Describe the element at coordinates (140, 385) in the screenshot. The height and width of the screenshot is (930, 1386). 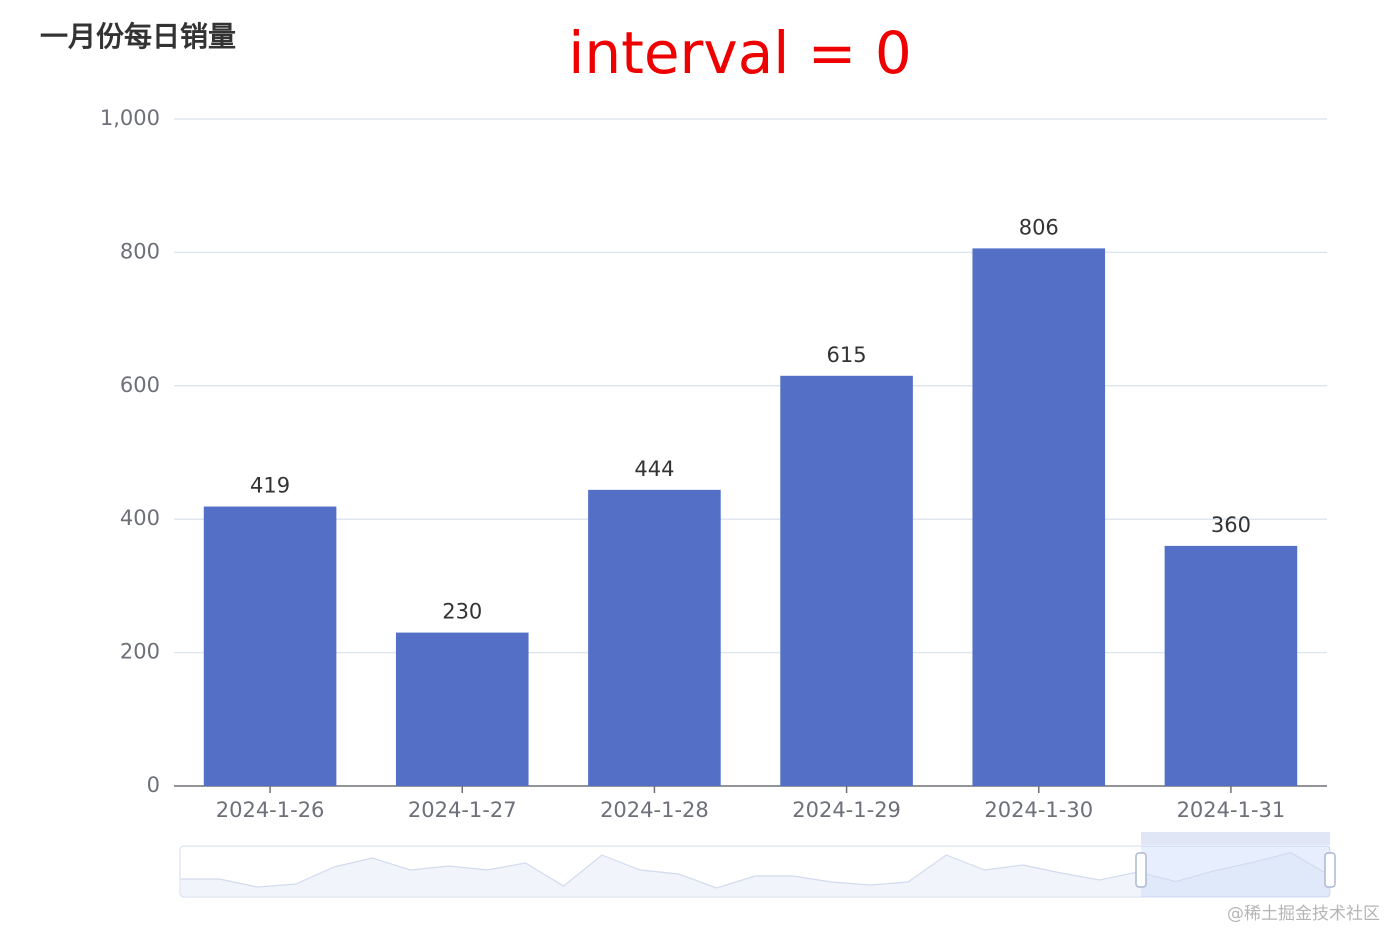
I see `y-tick-label: 600` at that location.